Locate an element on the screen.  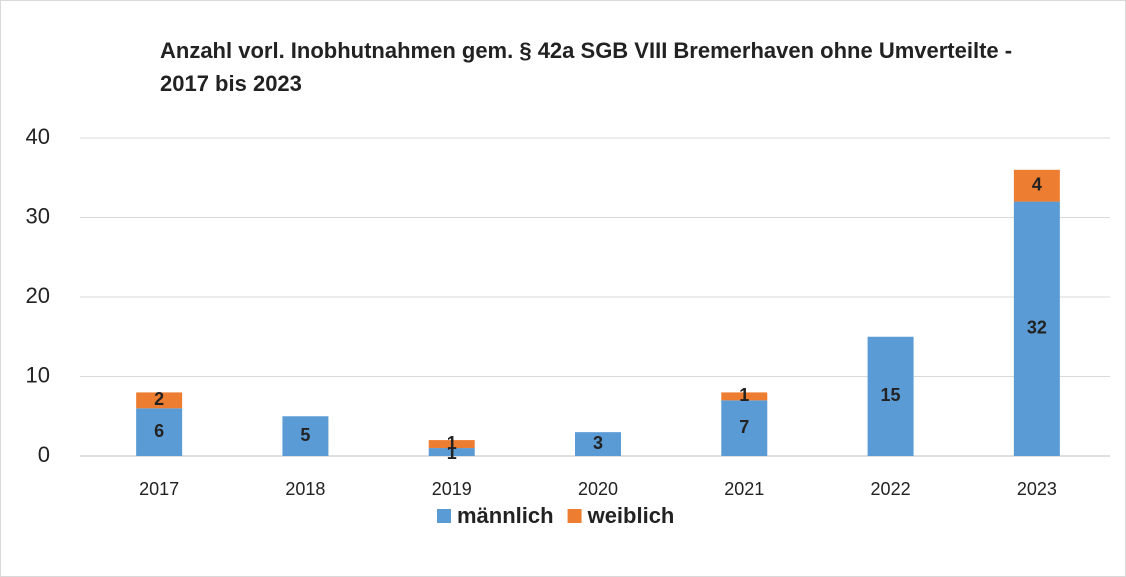
data-label: 32 is located at coordinates (1037, 328).